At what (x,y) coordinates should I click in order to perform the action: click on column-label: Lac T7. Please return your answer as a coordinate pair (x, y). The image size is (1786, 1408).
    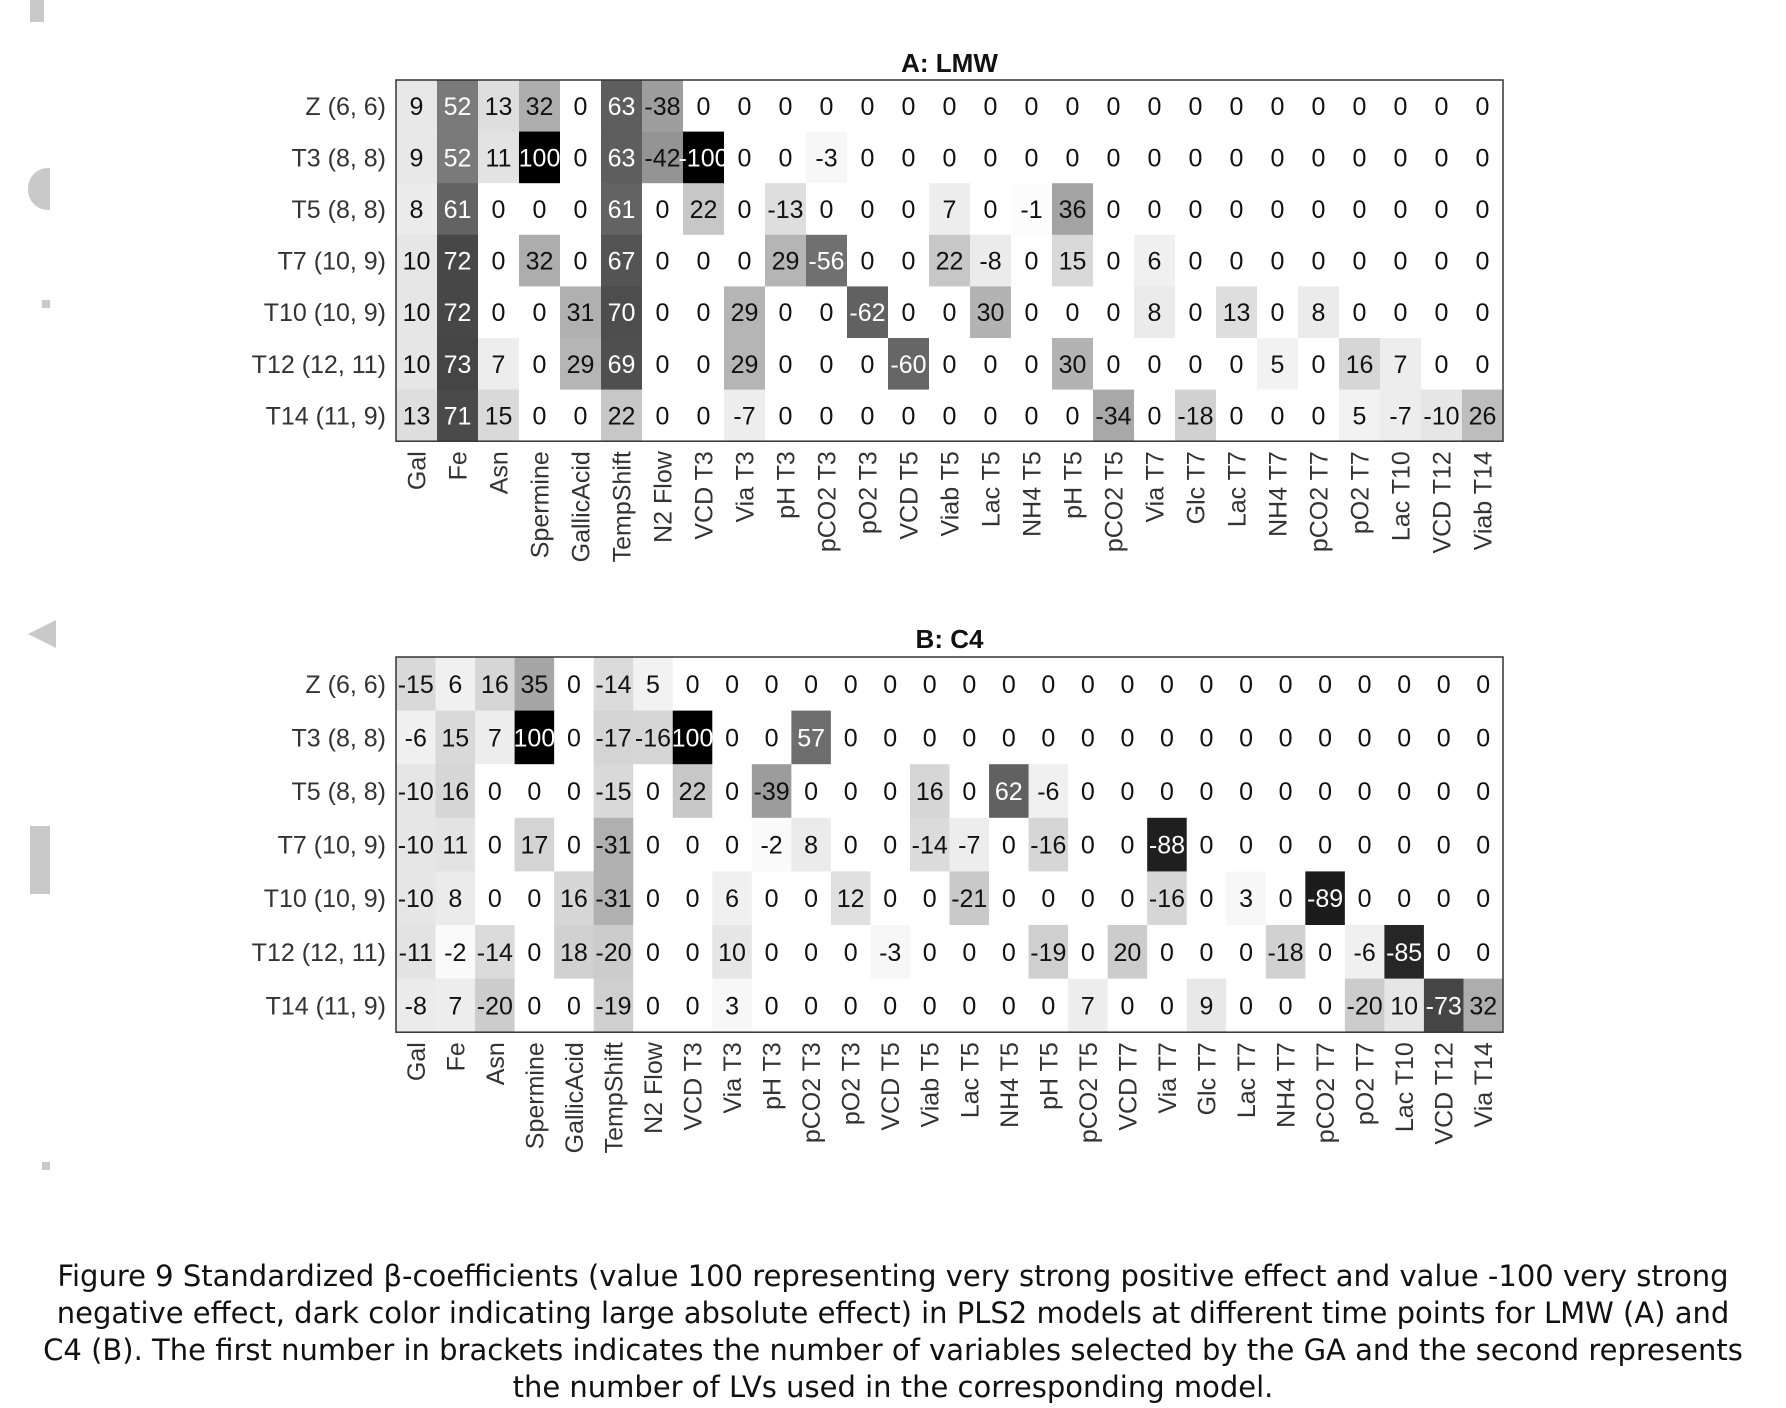
    Looking at the image, I should click on (1238, 489).